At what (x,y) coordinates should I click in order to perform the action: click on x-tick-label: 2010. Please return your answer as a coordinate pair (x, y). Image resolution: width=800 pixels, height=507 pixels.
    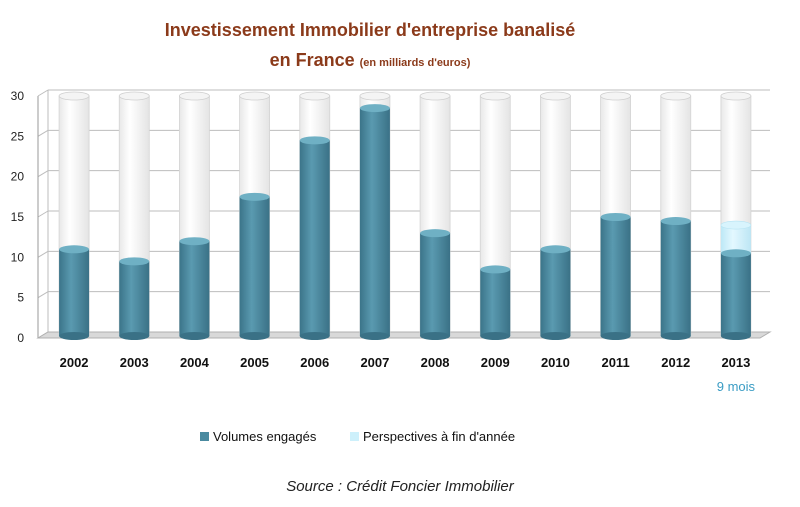
    Looking at the image, I should click on (555, 362).